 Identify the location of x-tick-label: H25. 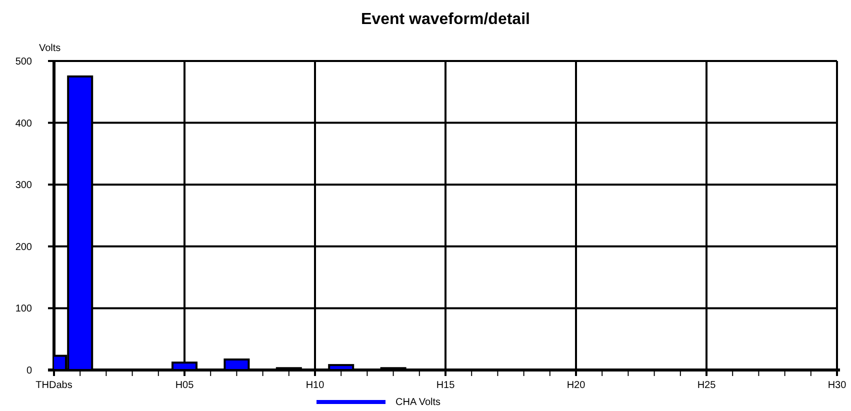
(706, 385).